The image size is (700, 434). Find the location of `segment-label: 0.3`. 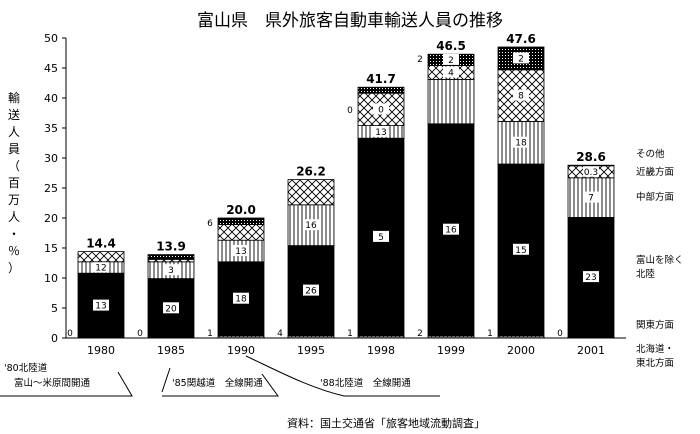

segment-label: 0.3 is located at coordinates (591, 173).